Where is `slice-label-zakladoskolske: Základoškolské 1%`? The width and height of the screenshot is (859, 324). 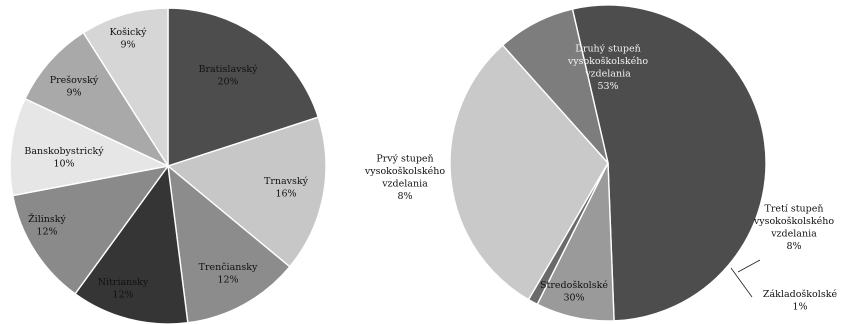
slice-label-zakladoskolske: Základoškolské 1% is located at coordinates (800, 301).